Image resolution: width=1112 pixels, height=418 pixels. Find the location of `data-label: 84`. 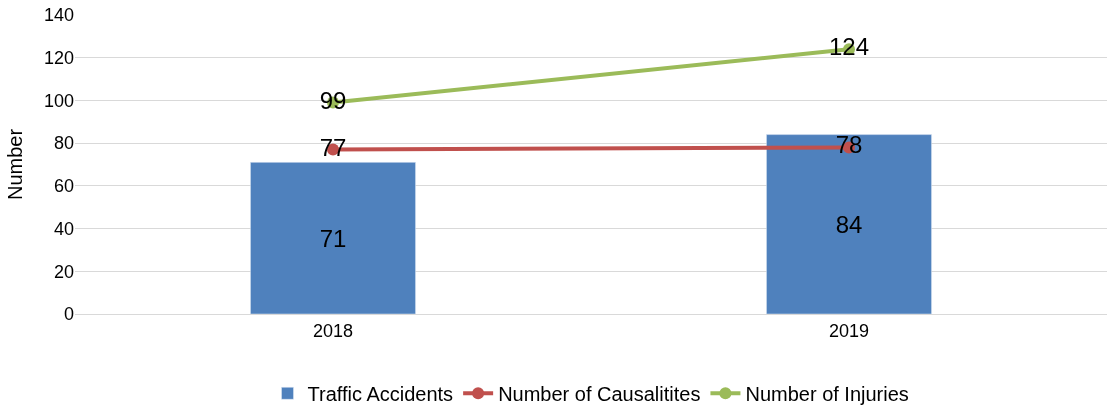

data-label: 84 is located at coordinates (849, 224).